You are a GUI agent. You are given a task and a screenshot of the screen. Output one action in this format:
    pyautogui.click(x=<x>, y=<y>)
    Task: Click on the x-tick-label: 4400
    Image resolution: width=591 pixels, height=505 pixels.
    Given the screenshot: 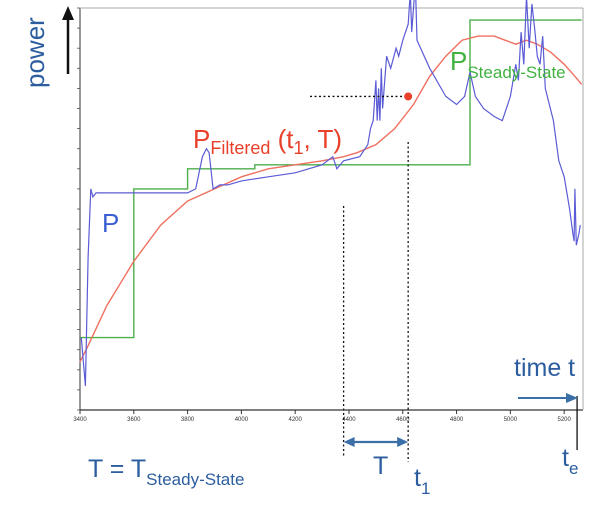 What is the action you would take?
    pyautogui.click(x=349, y=420)
    